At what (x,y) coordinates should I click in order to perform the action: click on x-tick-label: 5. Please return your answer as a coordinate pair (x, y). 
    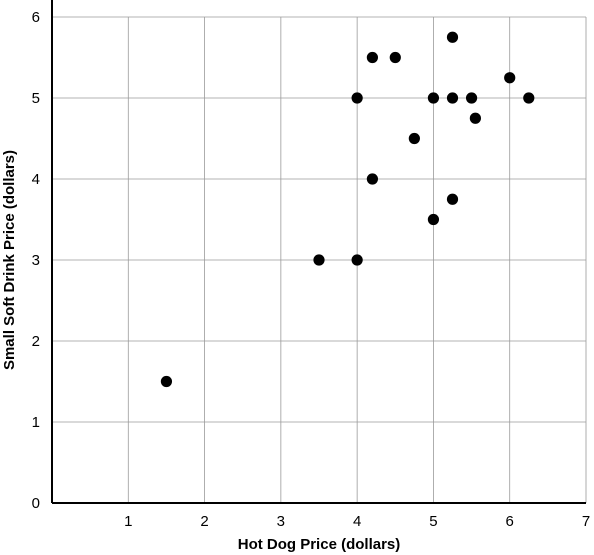
    Looking at the image, I should click on (433, 521).